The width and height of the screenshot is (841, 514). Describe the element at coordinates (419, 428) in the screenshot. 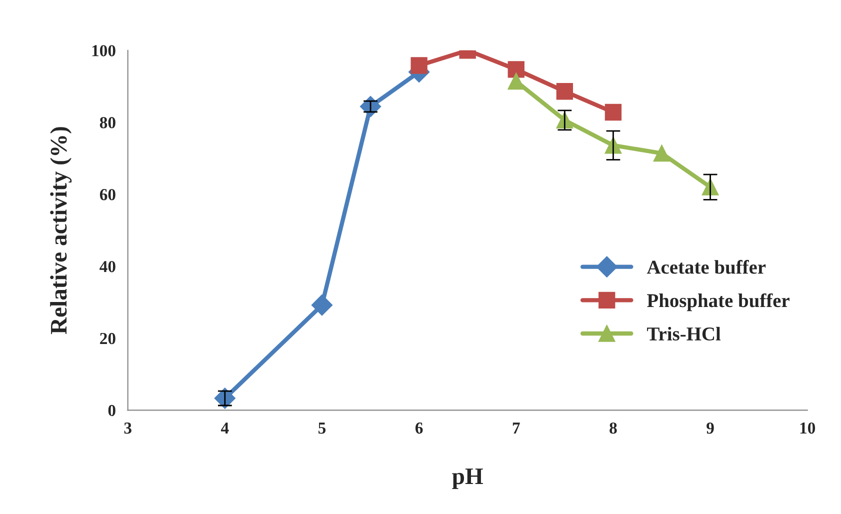

I see `x-tick-label: 6` at that location.